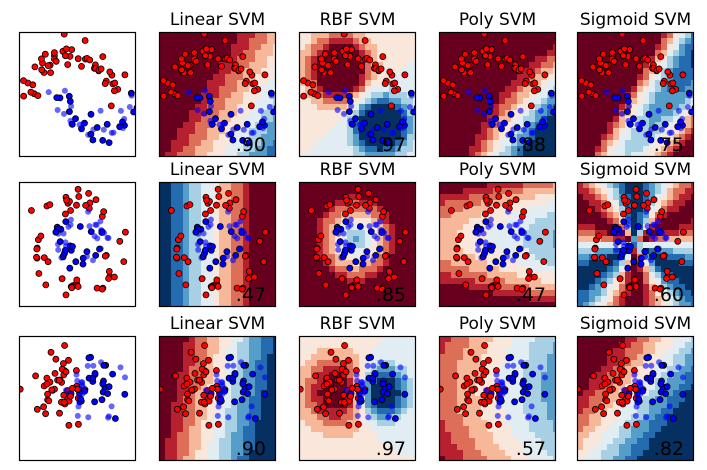  What do you see at coordinates (669, 145) in the screenshot?
I see `score-label: .75` at bounding box center [669, 145].